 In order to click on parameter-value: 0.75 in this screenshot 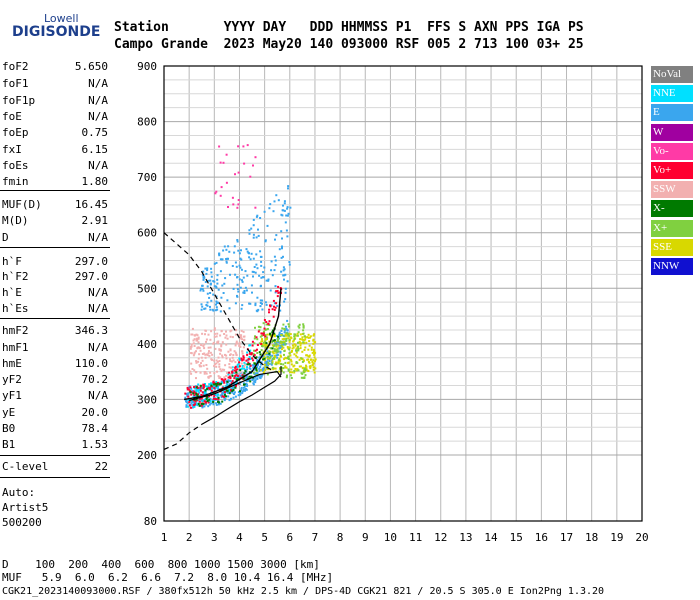, I will do `click(95, 132)`.